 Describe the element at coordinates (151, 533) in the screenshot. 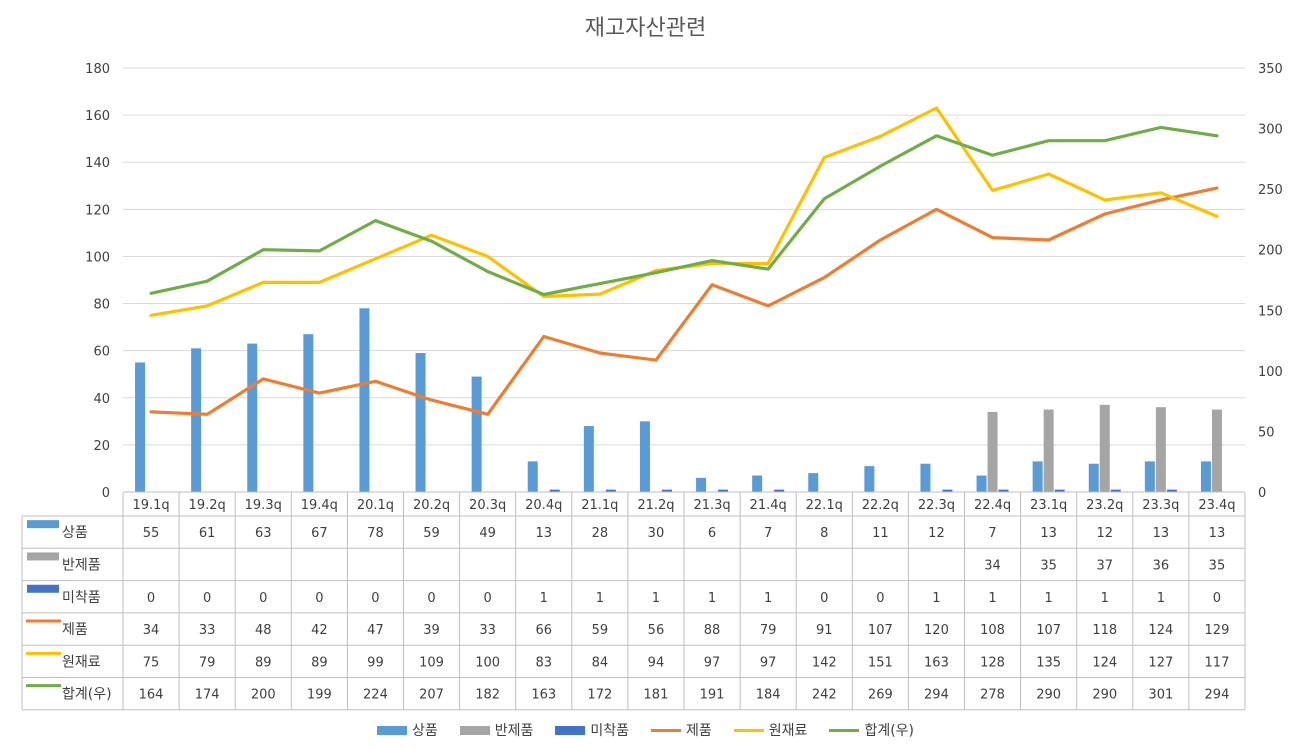

I see `table-cell-value: 55` at that location.